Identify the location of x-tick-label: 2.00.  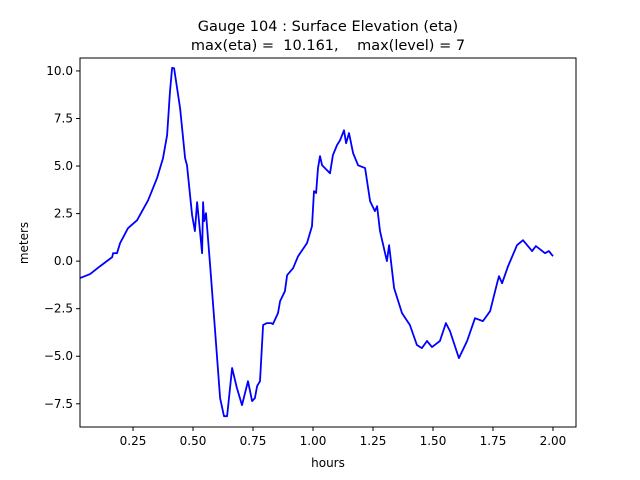
(553, 441).